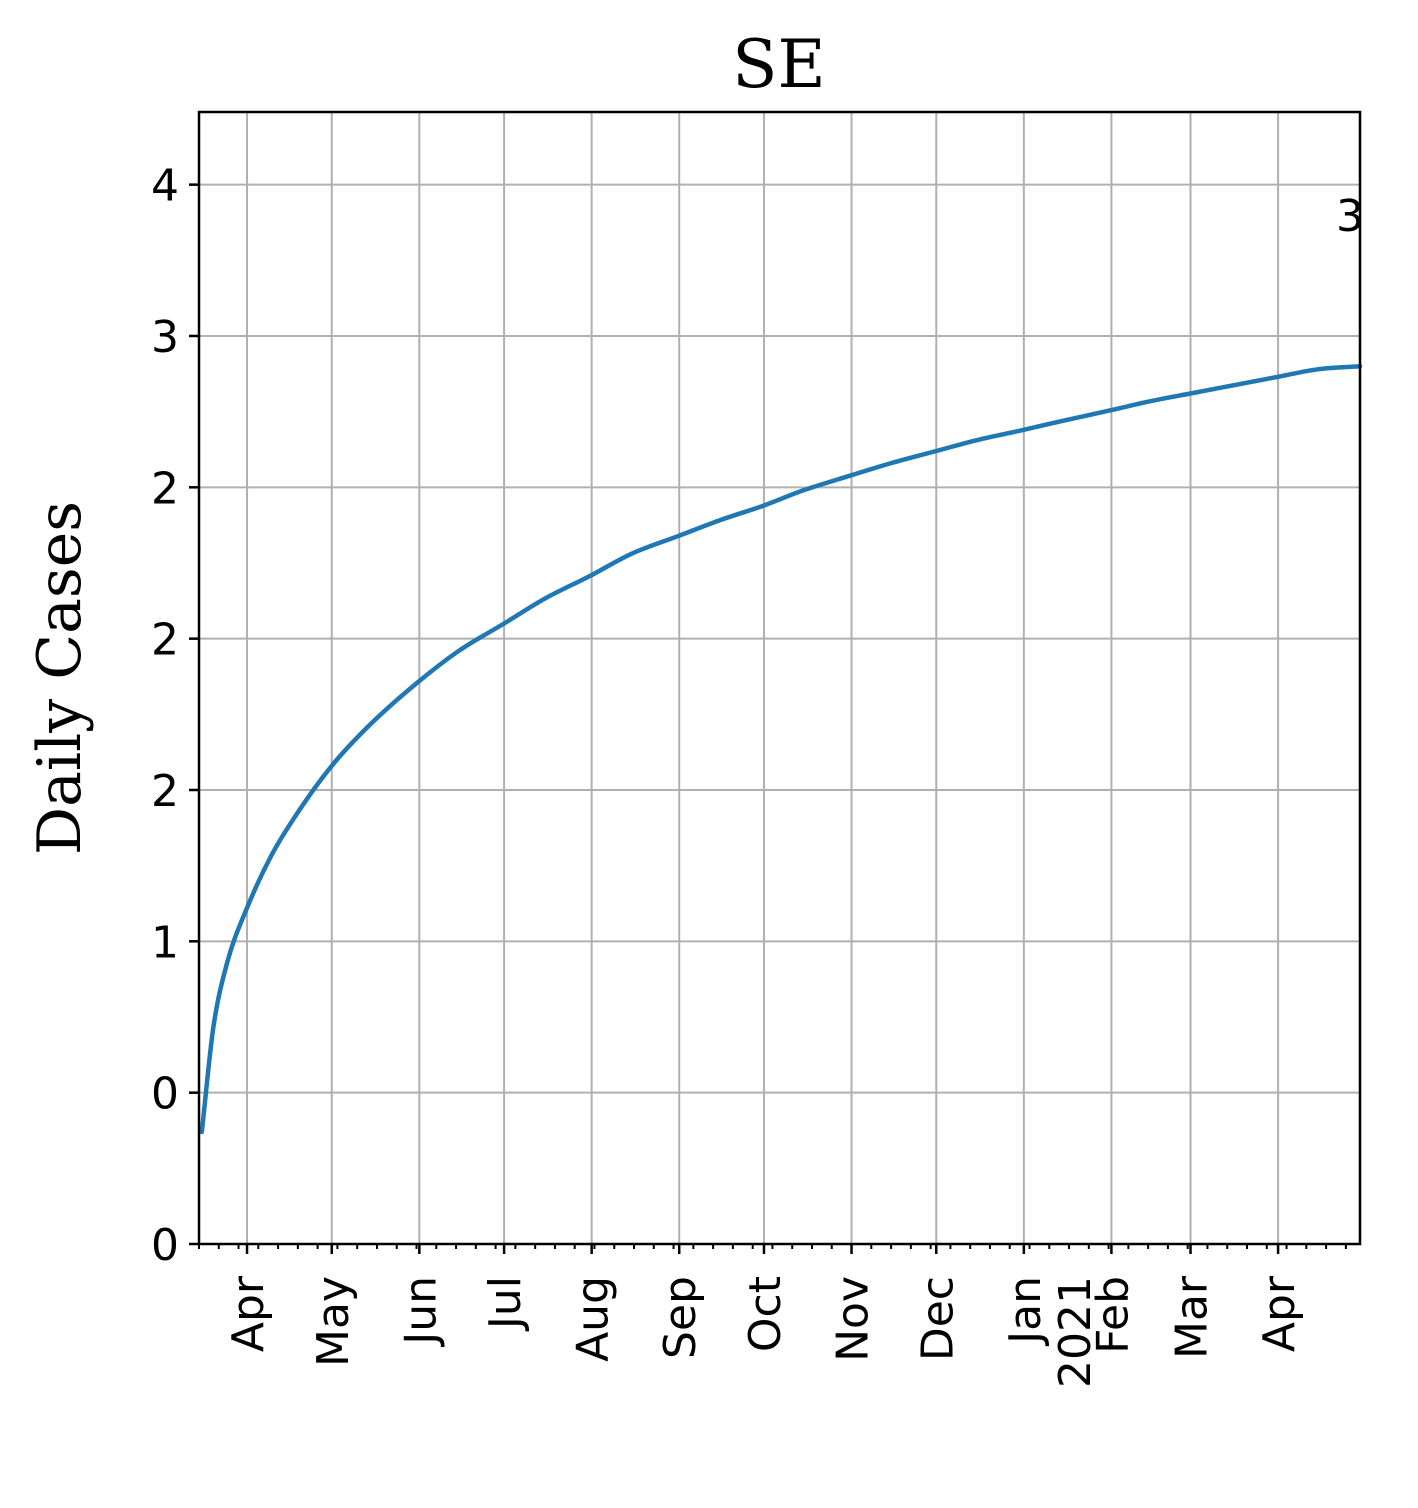 The width and height of the screenshot is (1418, 1508). Describe the element at coordinates (333, 1321) in the screenshot. I see `x-tick-label: May` at that location.